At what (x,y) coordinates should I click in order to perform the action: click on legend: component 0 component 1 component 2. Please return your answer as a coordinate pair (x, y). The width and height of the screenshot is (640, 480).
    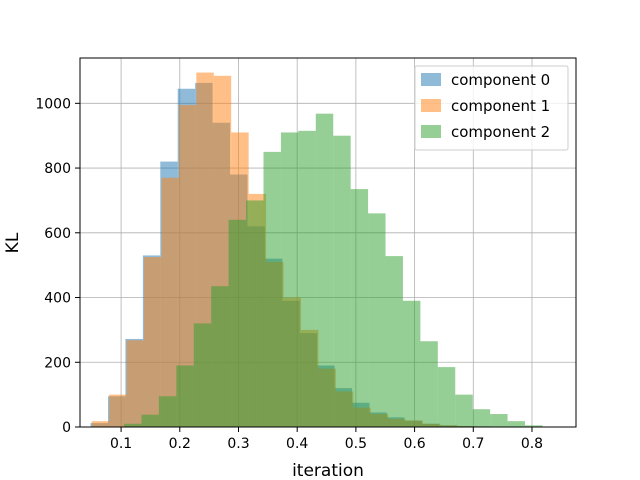
    Looking at the image, I should click on (491, 108).